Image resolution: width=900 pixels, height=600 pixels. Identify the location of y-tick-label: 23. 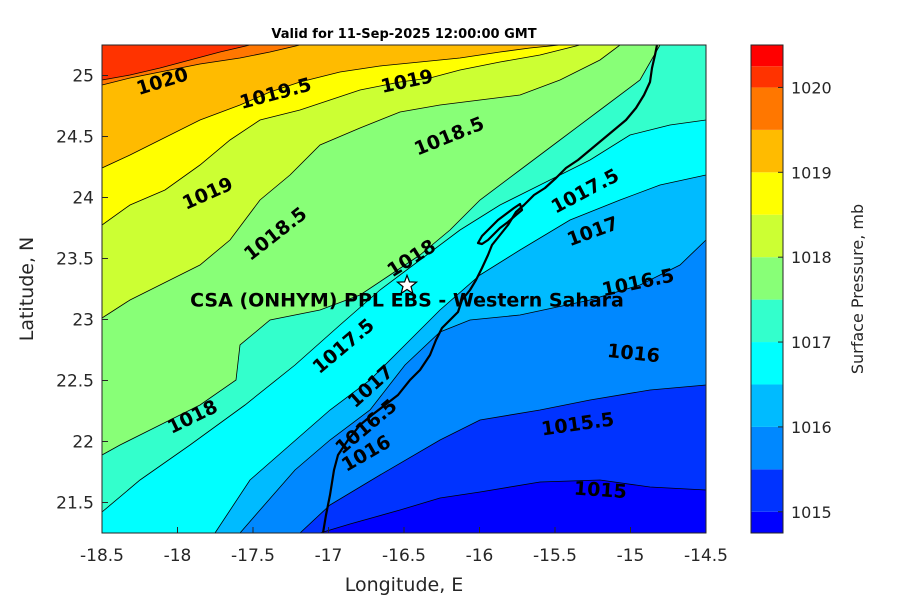
(83, 321).